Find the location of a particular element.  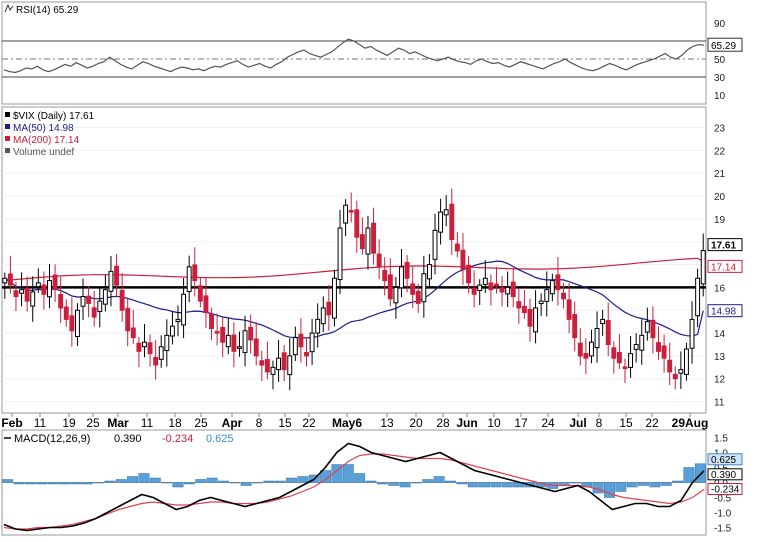

macd-value-label: -0.234 is located at coordinates (725, 490).